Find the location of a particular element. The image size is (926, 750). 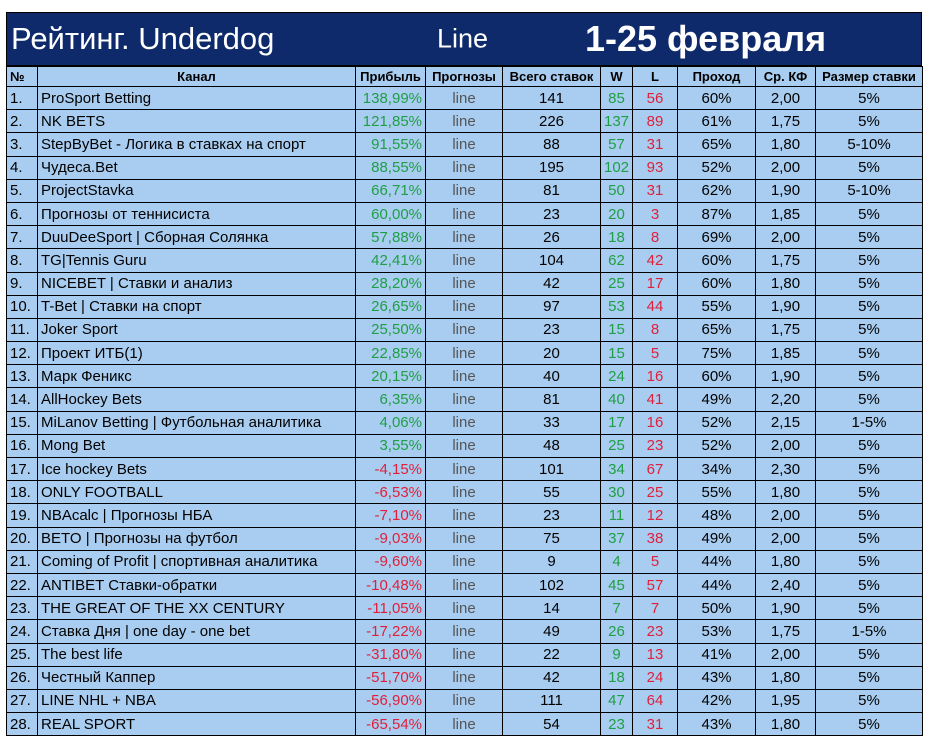

profit: -10,48% is located at coordinates (390, 585).